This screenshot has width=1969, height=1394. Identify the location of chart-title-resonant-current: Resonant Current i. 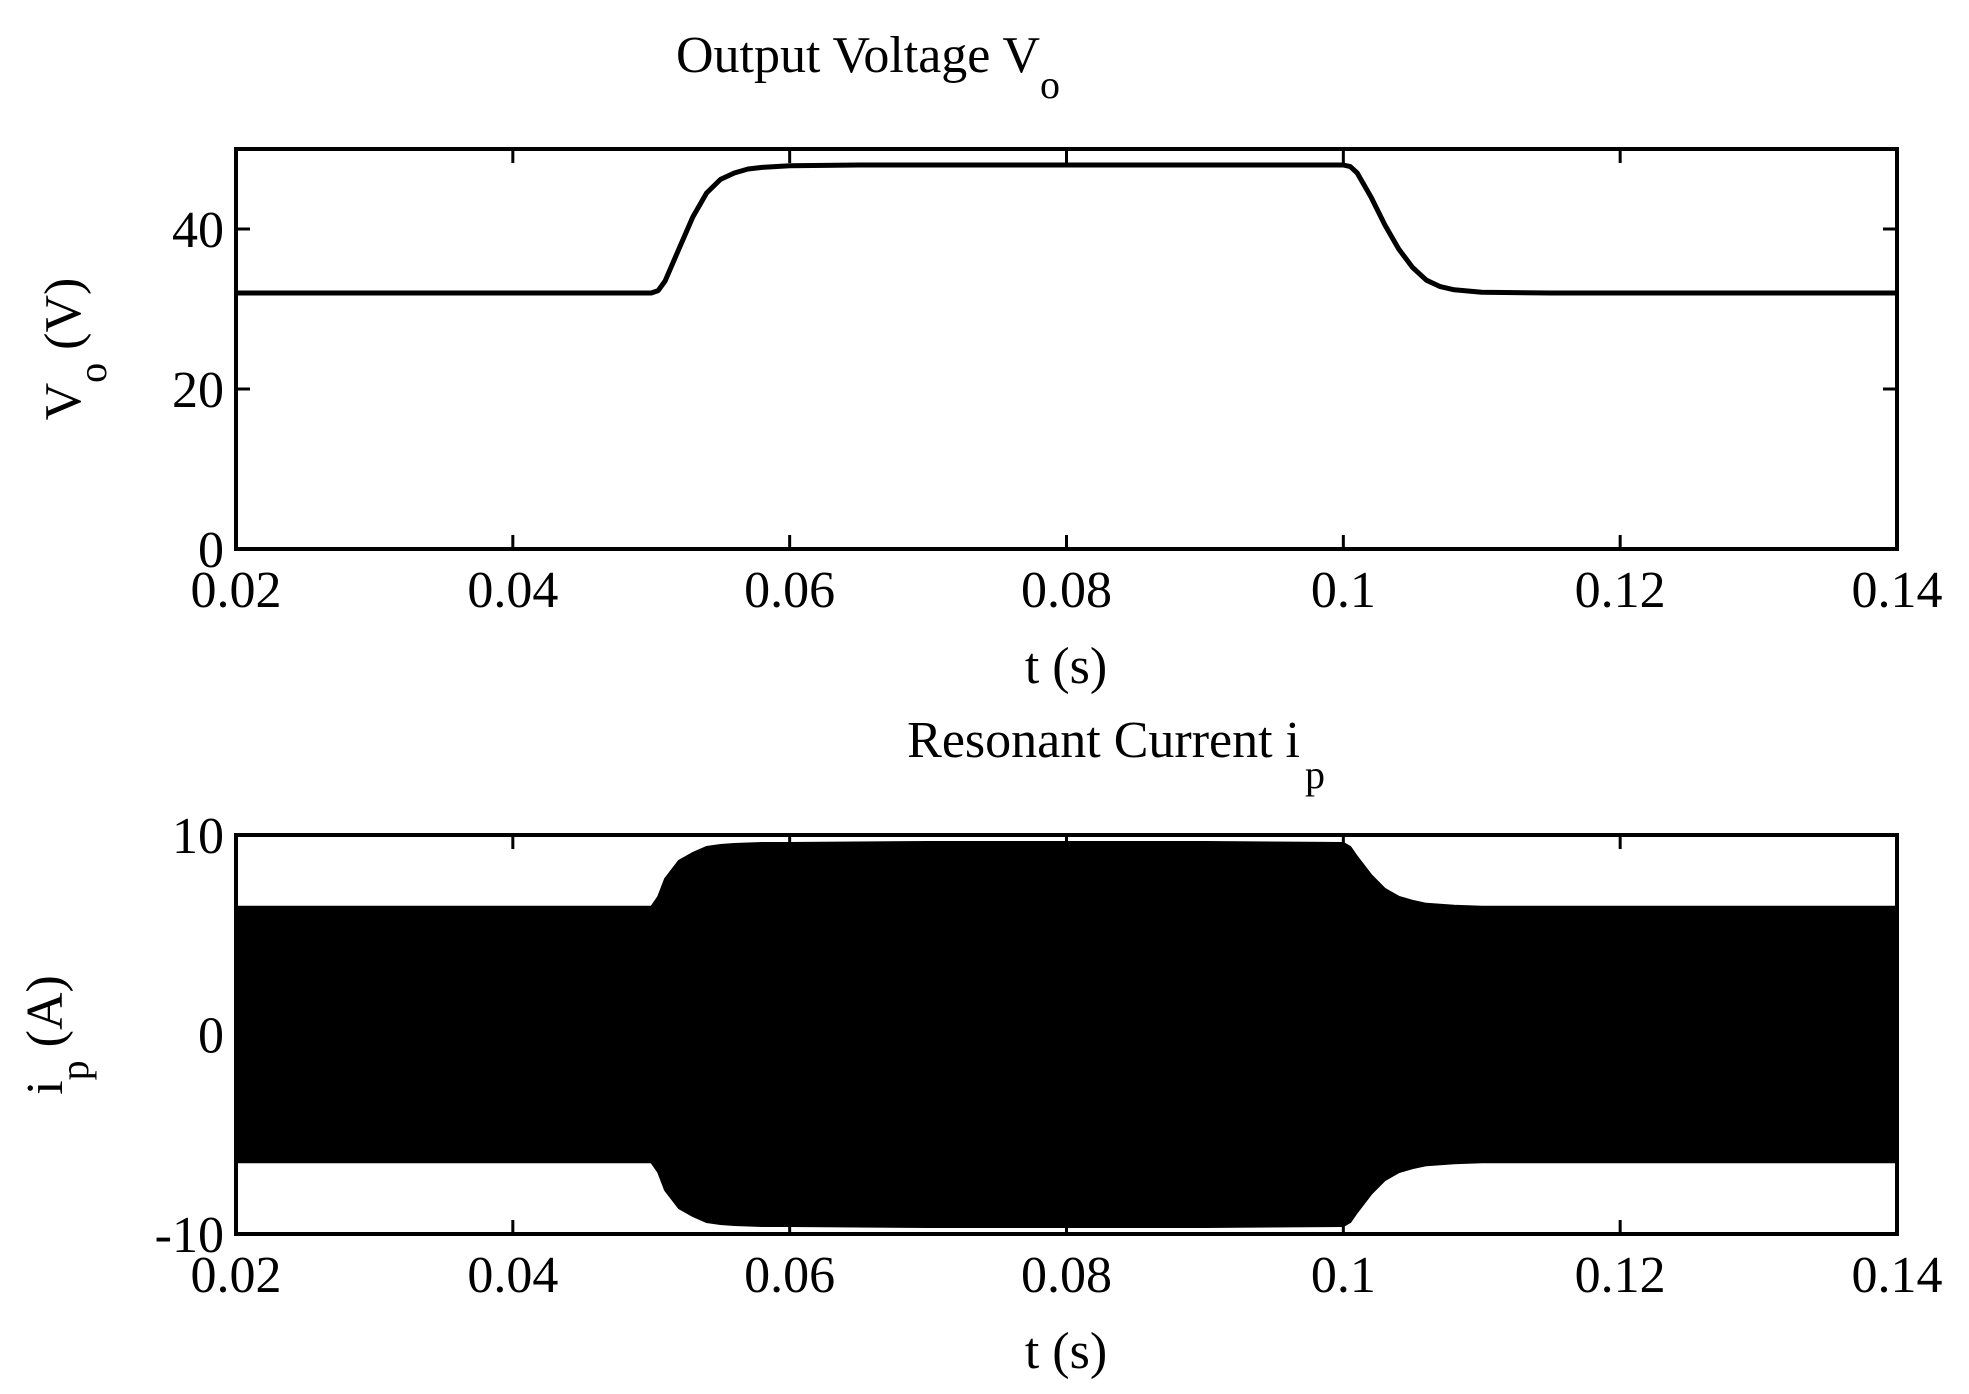
(1103, 740).